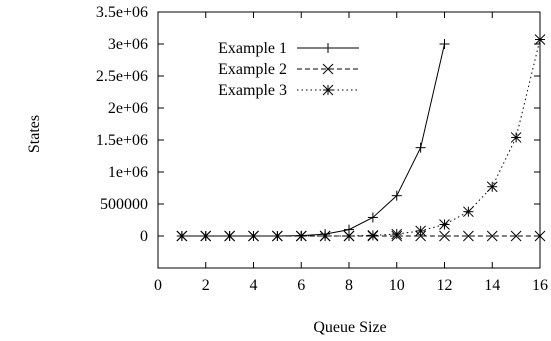 The image size is (551, 341). What do you see at coordinates (397, 285) in the screenshot?
I see `x-tick-label: 10` at bounding box center [397, 285].